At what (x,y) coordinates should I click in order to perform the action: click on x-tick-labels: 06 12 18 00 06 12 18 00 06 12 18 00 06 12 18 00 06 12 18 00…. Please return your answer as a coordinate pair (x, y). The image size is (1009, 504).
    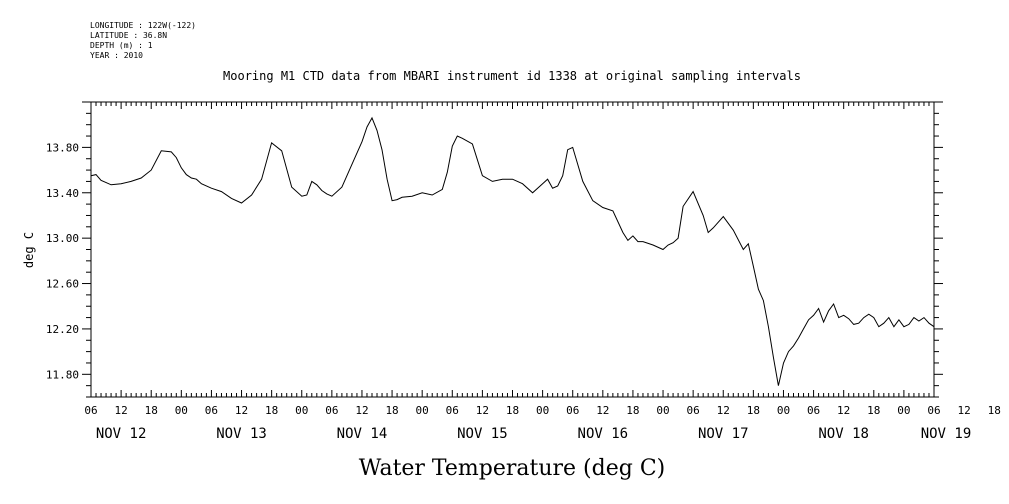
    Looking at the image, I should click on (542, 410).